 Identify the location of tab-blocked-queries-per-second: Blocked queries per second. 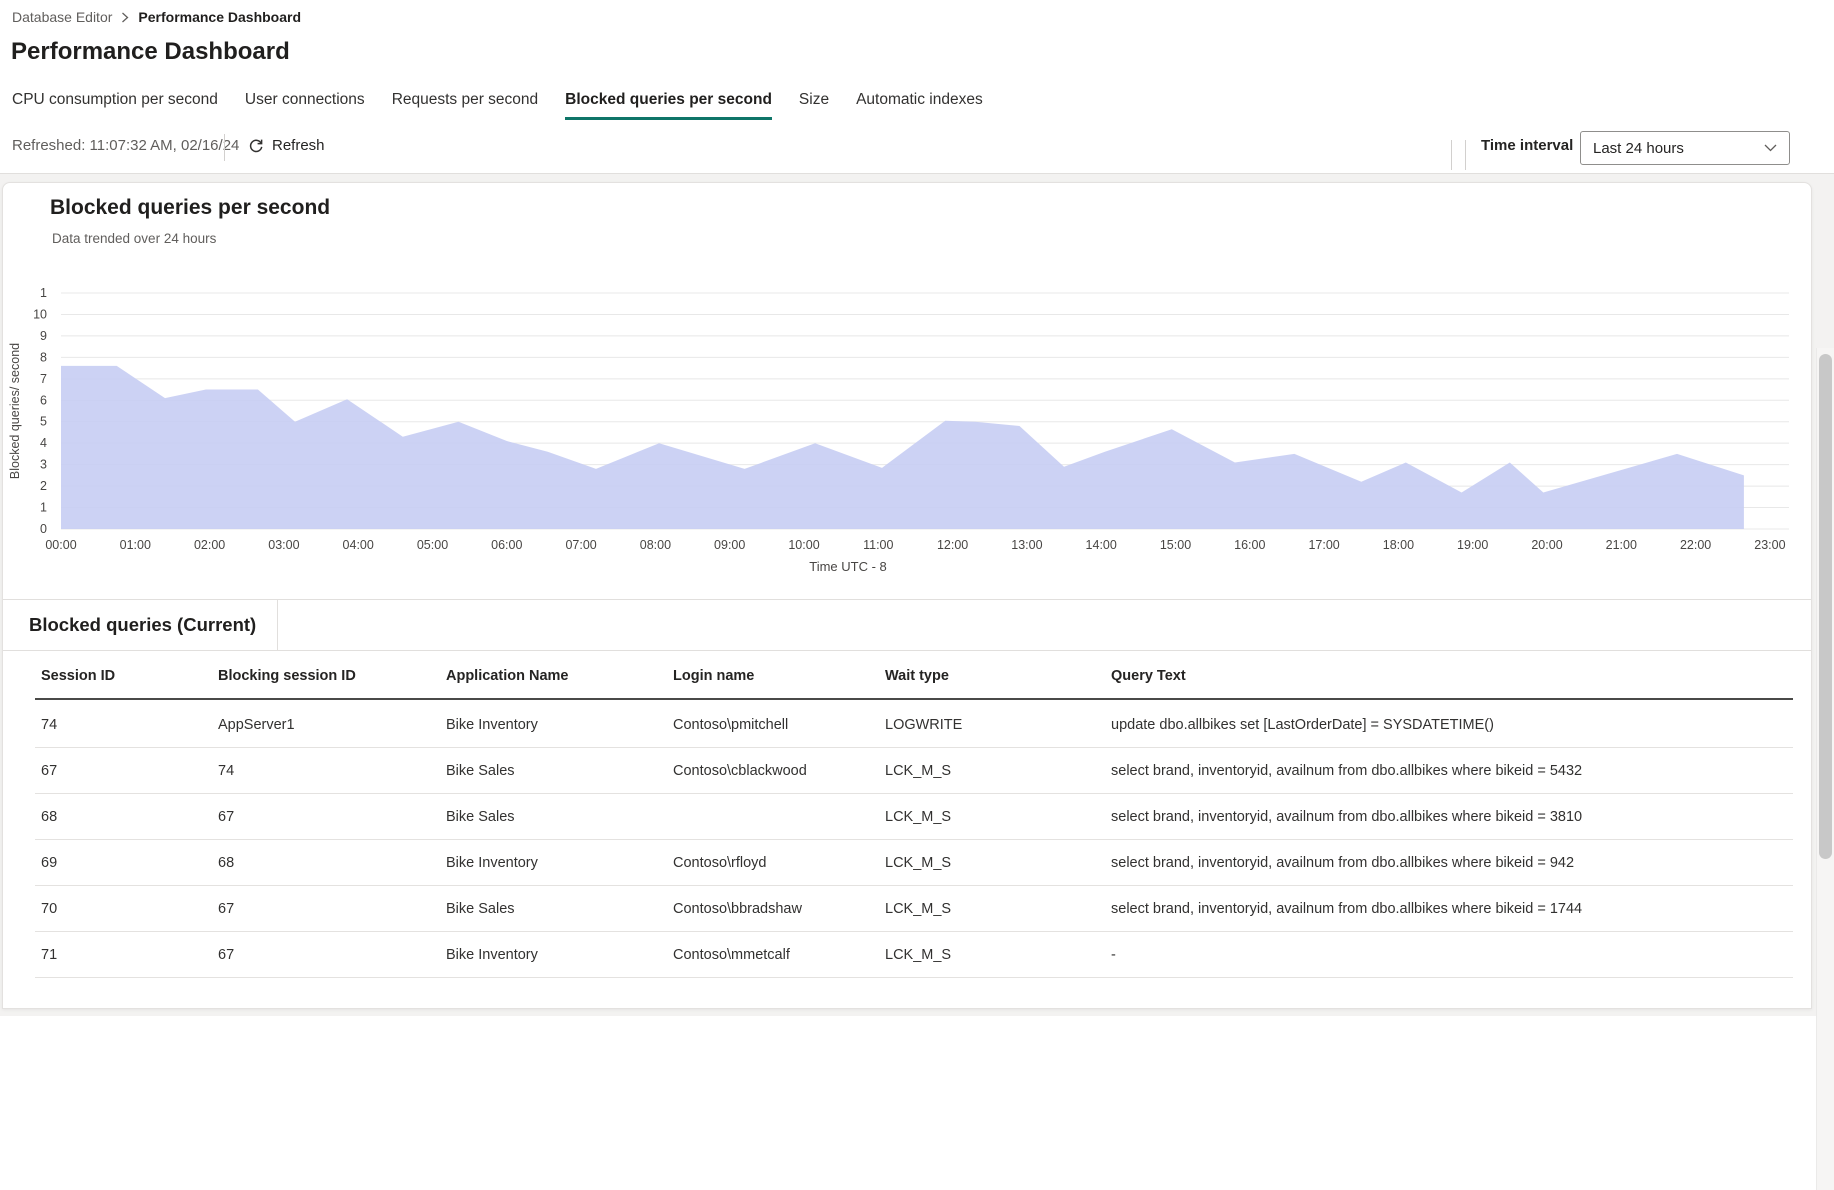
(668, 105).